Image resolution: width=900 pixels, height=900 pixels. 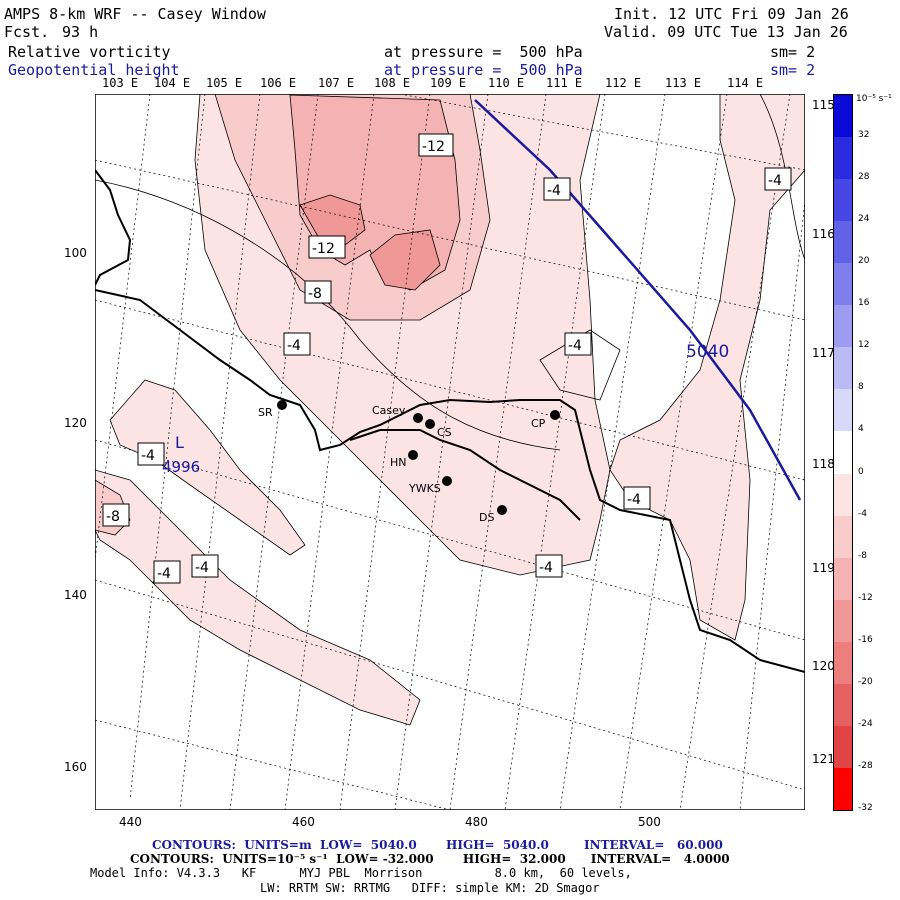 I want to click on init-time: Init. 12 UTC Fri 09 Jan 26, so click(x=731, y=14).